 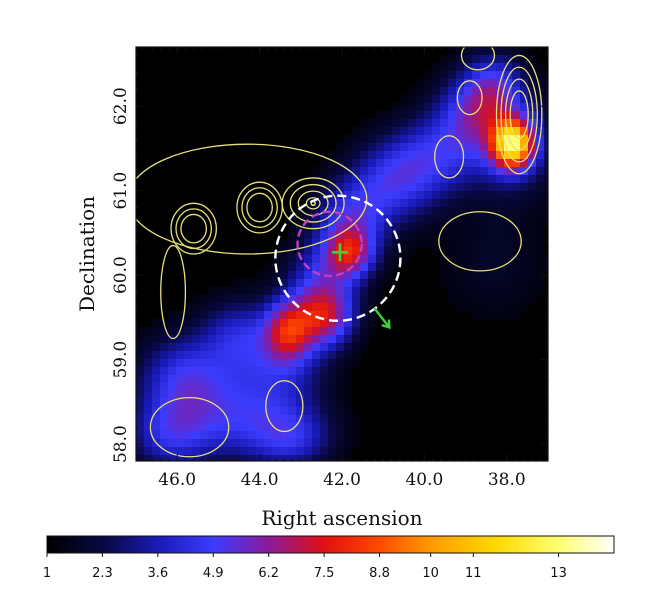 What do you see at coordinates (424, 480) in the screenshot?
I see `x-tick-label: 40.0` at bounding box center [424, 480].